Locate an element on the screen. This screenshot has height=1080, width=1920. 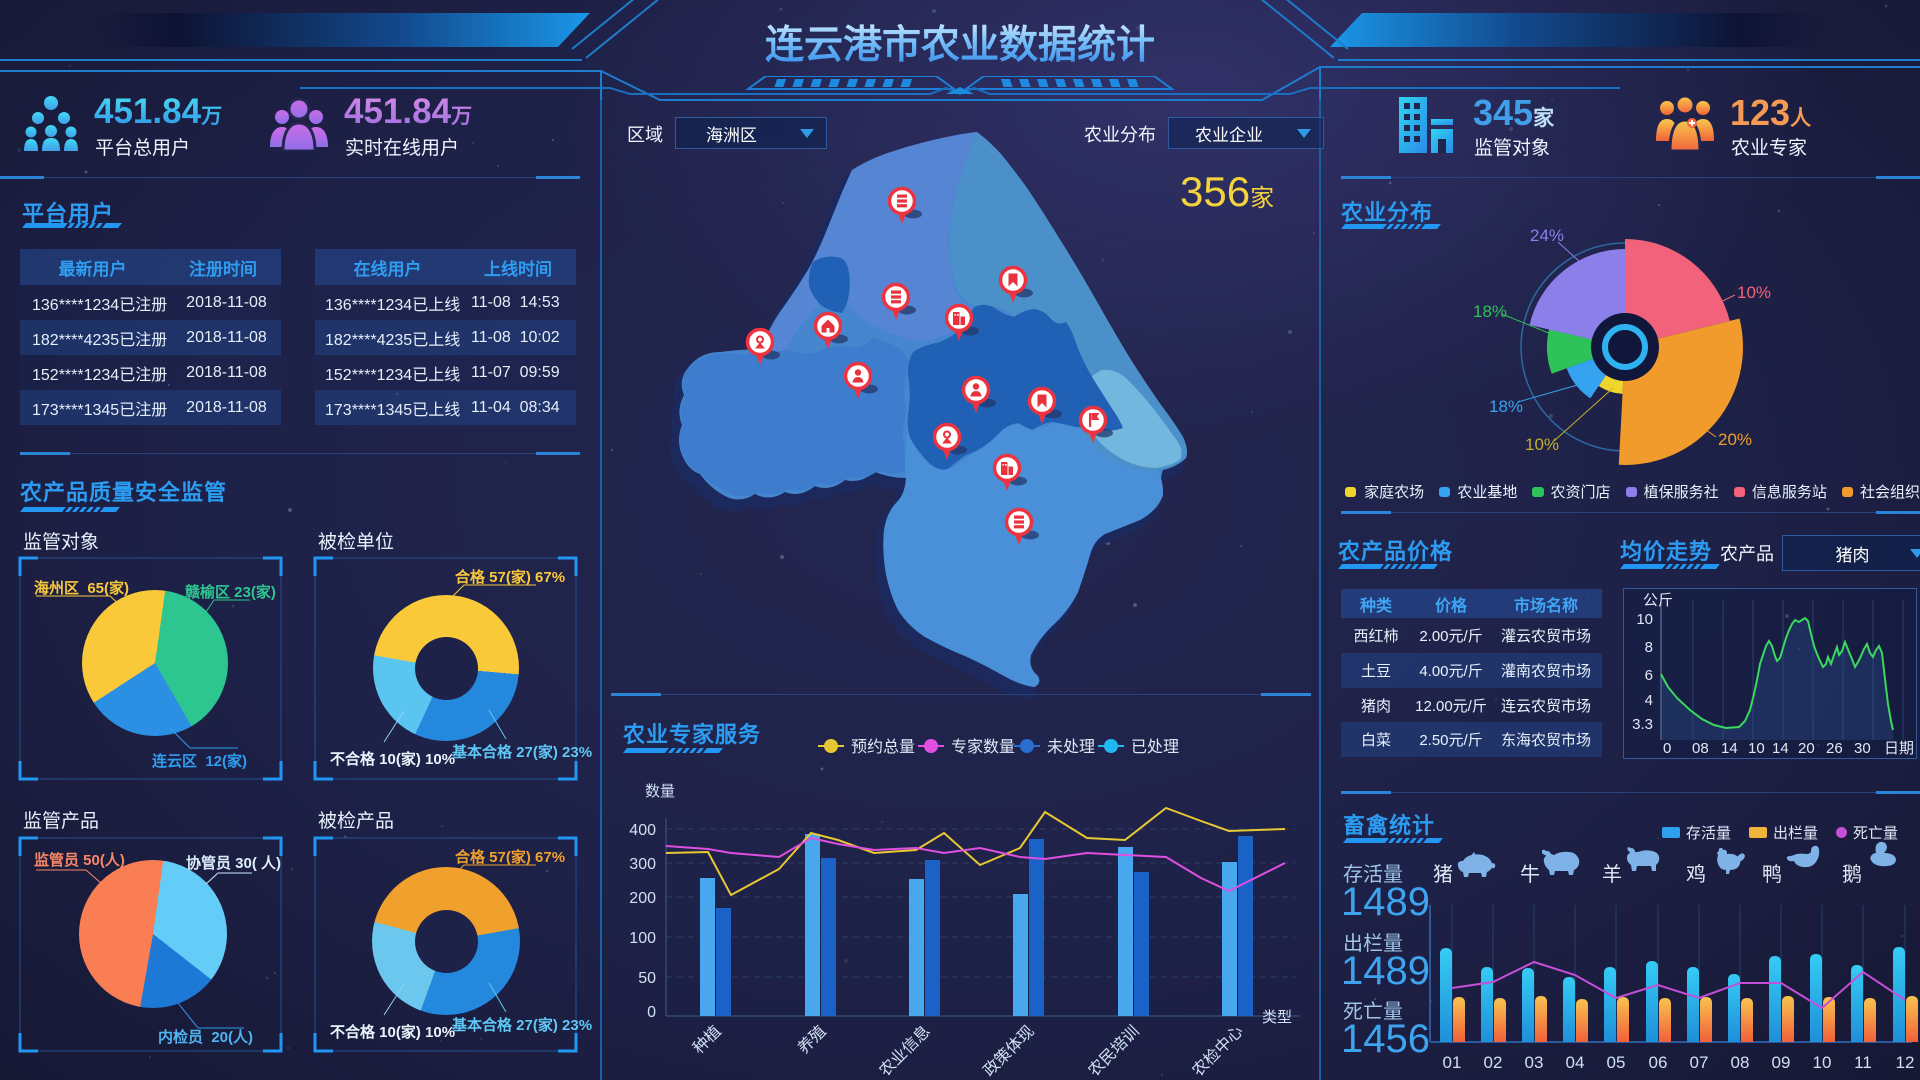
svg-text: 专家数量 is located at coordinates (983, 747).